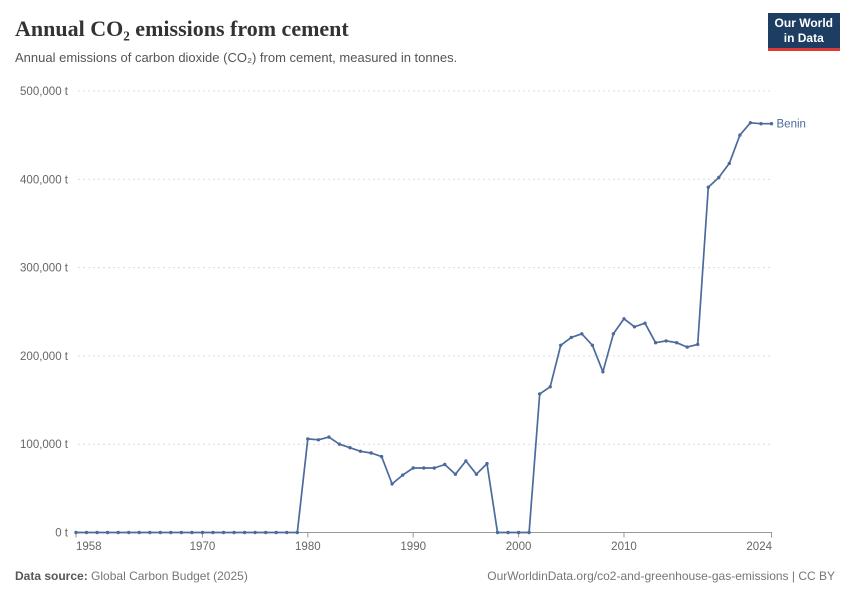  Describe the element at coordinates (413, 547) in the screenshot. I see `x-axis-tick-label: 1990` at that location.